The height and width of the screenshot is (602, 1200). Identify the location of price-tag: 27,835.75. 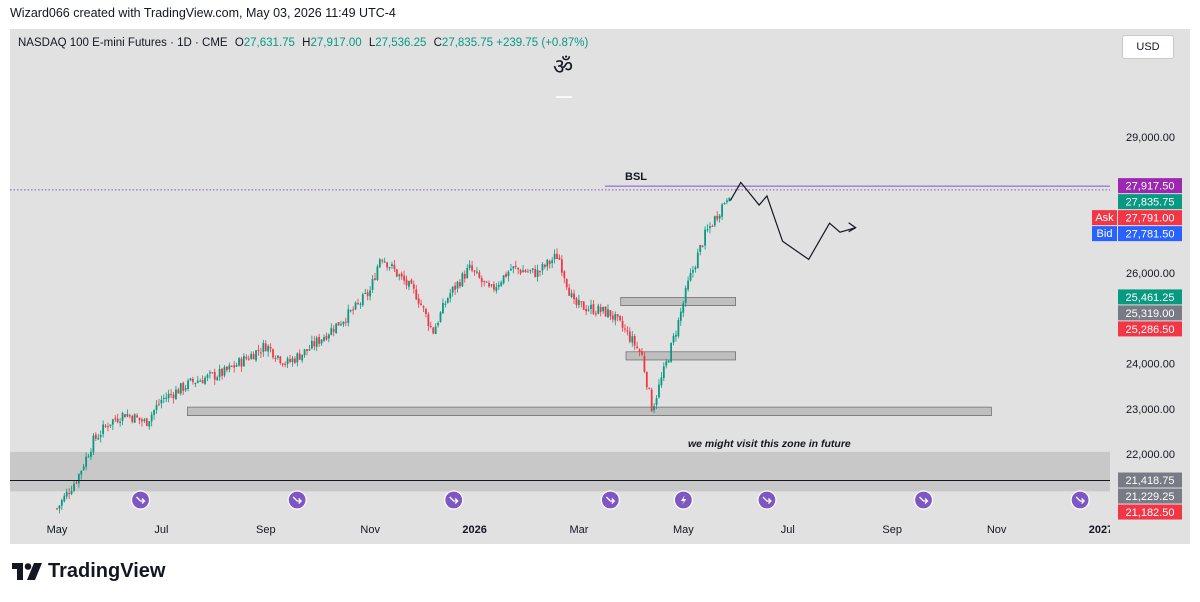
(1150, 202).